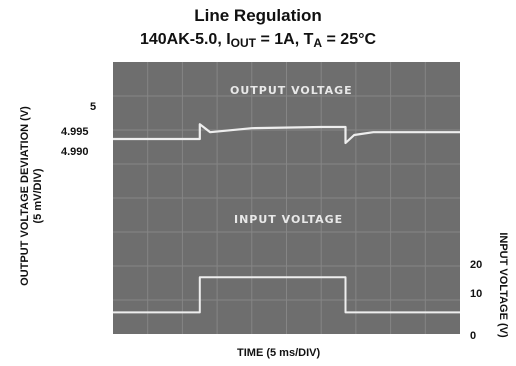 Image resolution: width=516 pixels, height=366 pixels. Describe the element at coordinates (476, 265) in the screenshot. I see `ytick-right-20: 20` at that location.